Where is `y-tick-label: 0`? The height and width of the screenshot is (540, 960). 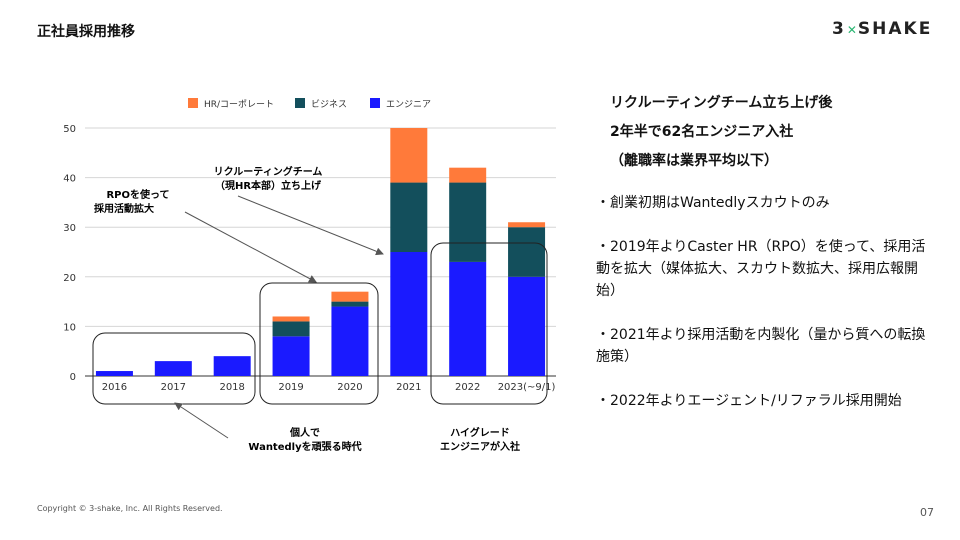 y-tick-label: 0 is located at coordinates (73, 377).